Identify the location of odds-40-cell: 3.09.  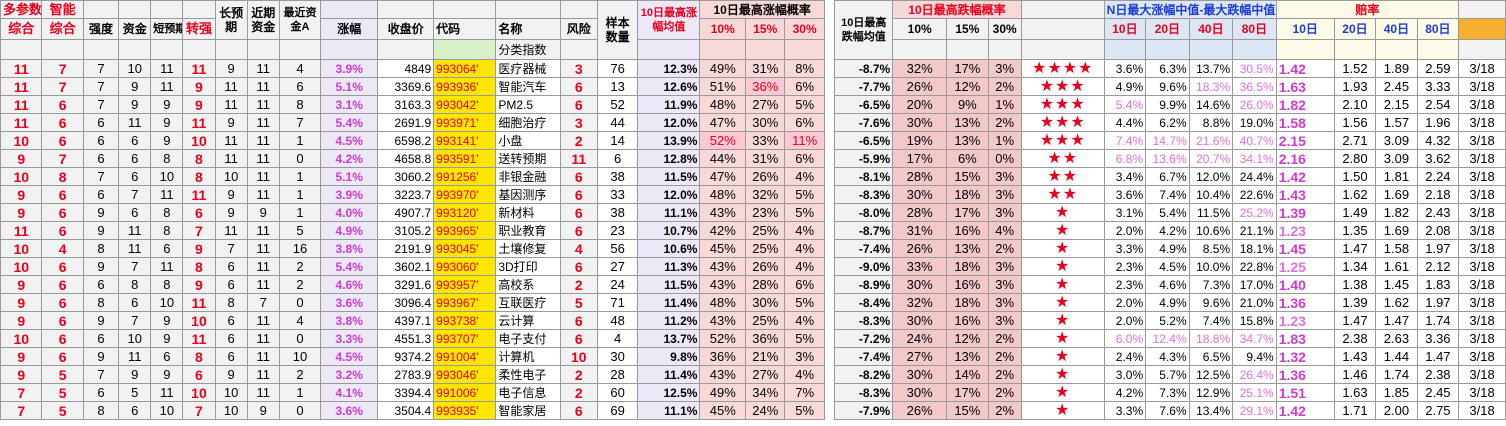
(1396, 140).